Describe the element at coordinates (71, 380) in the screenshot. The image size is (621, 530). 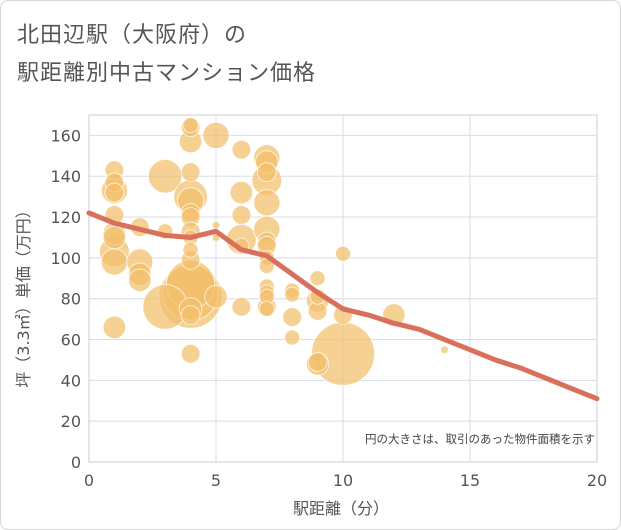
I see `y-tick-label: 40` at that location.